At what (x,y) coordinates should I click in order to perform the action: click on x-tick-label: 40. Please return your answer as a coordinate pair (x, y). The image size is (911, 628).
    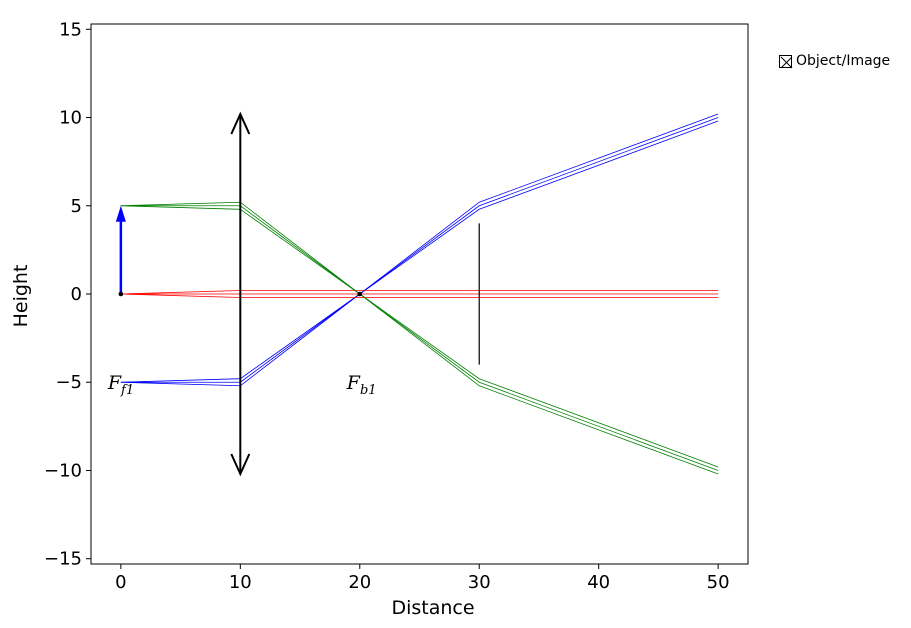
    Looking at the image, I should click on (598, 582).